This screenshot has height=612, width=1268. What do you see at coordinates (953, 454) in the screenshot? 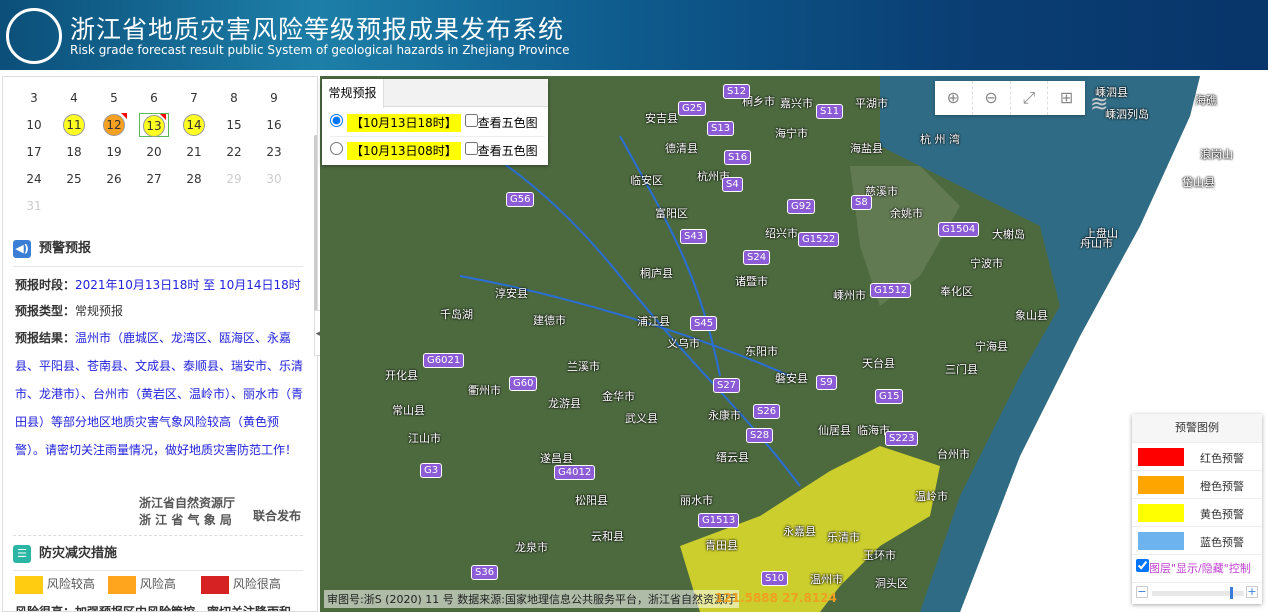
I see `map-place-label: 台州市` at bounding box center [953, 454].